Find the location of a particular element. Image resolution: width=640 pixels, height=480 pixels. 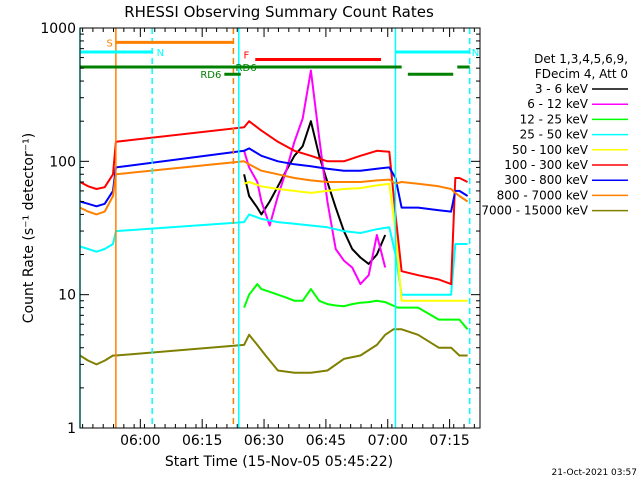

y-axis-label: Count Rate (s⁻¹ detector⁻¹) is located at coordinates (29, 228).